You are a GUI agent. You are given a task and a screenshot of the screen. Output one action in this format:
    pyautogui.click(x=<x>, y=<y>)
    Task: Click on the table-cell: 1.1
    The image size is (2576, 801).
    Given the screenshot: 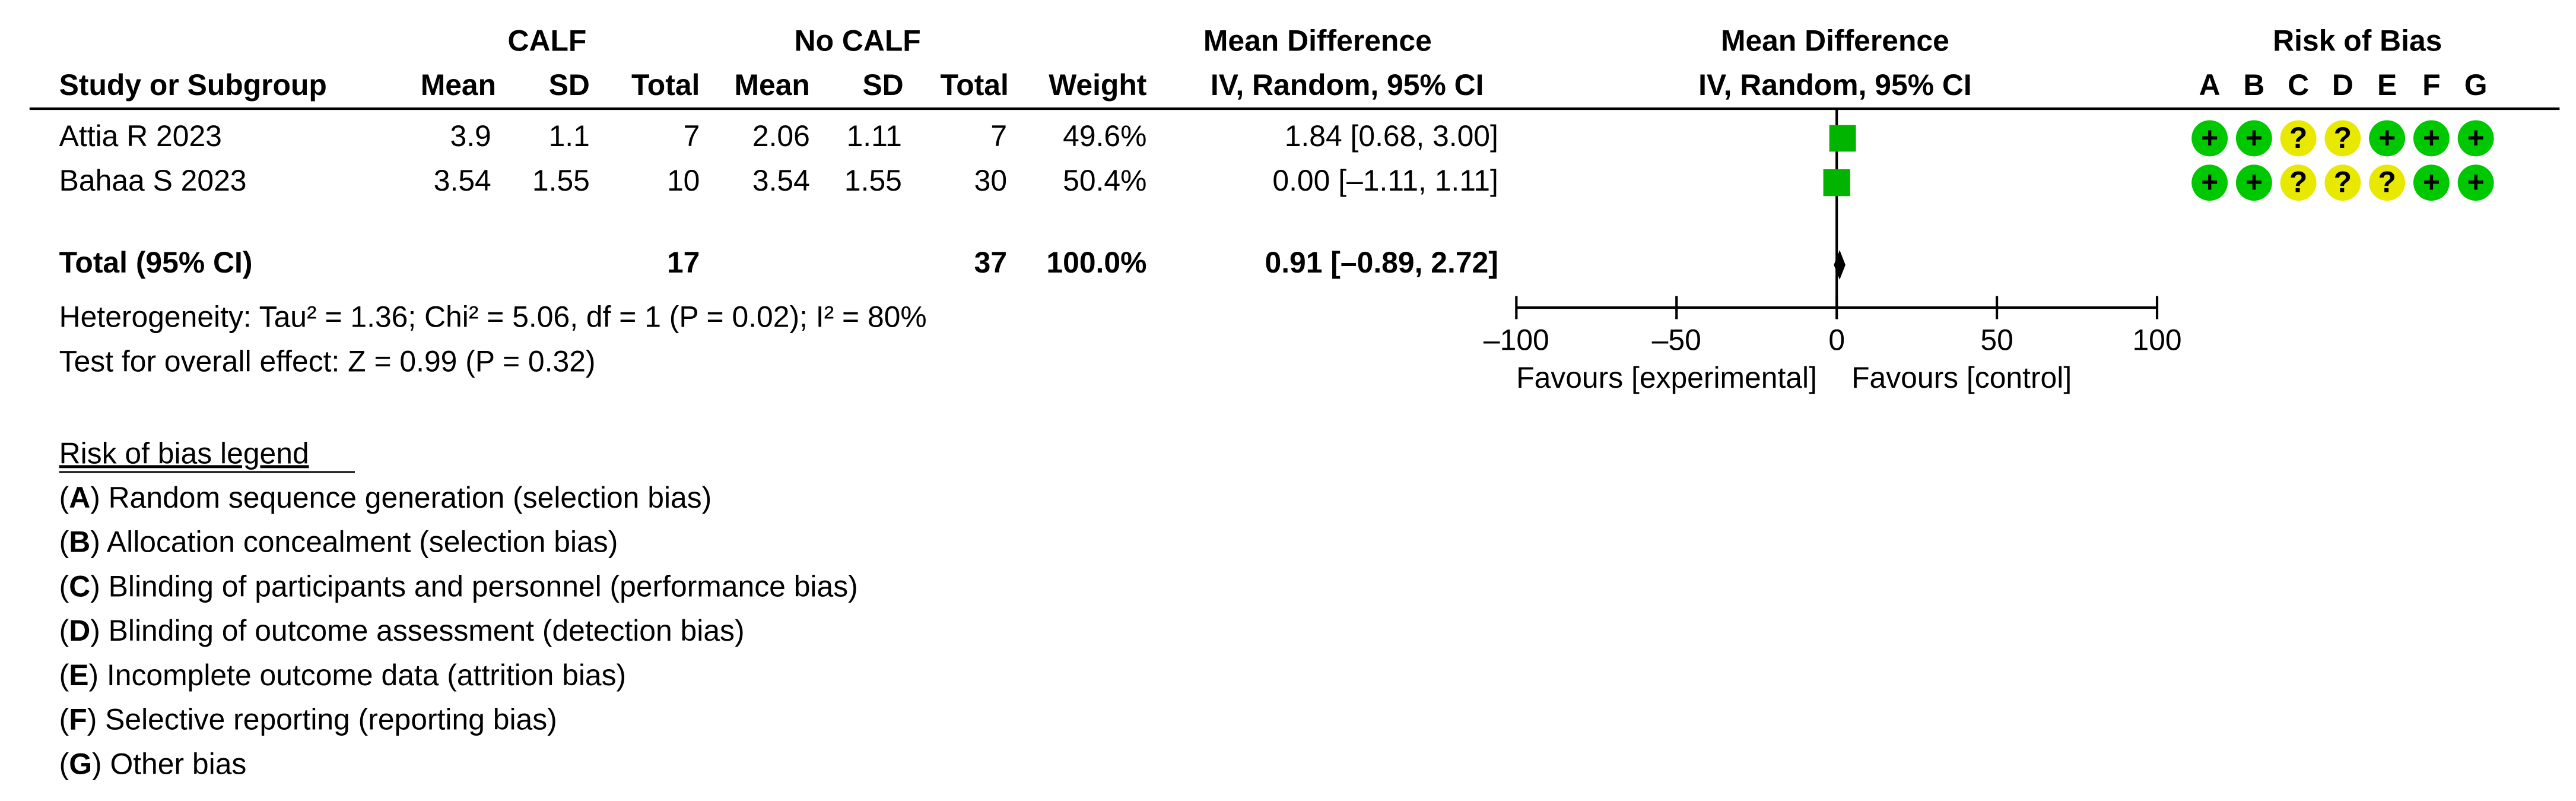 What is the action you would take?
    pyautogui.click(x=569, y=136)
    